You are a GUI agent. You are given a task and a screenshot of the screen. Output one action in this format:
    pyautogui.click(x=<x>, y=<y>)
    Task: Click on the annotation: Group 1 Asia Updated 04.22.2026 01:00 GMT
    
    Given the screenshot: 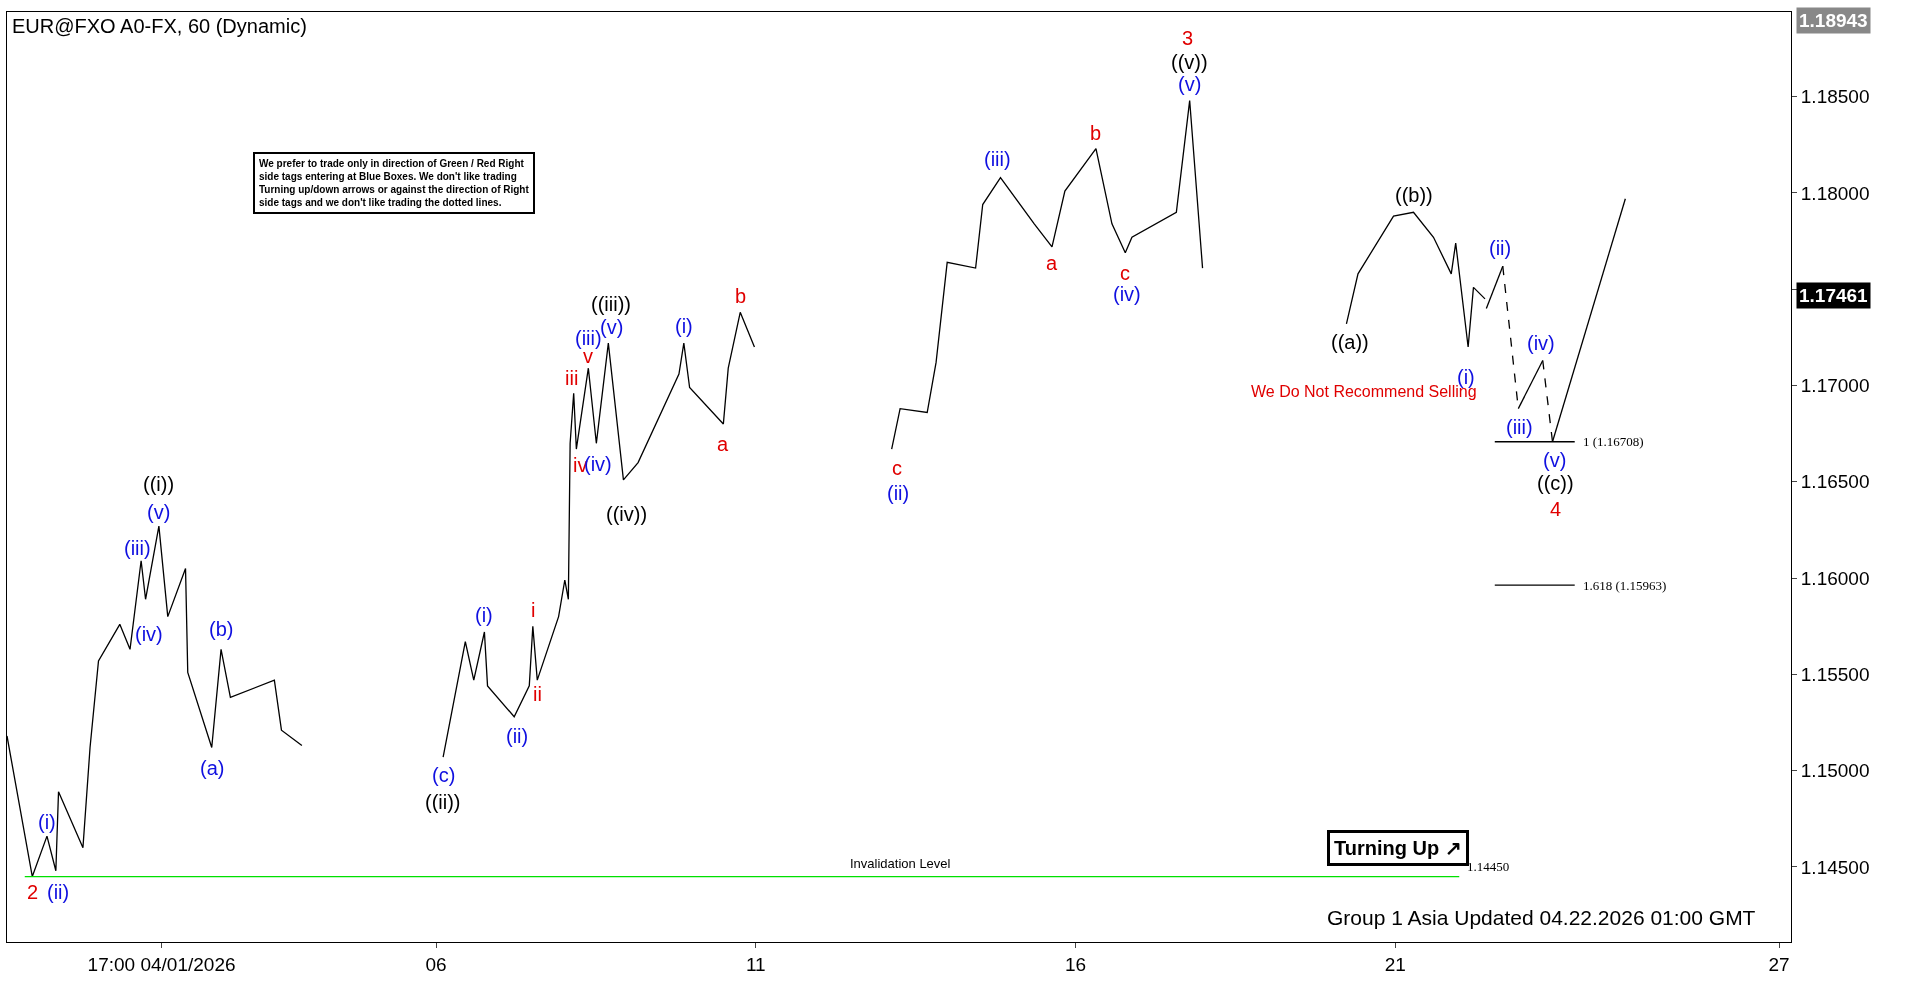 What is the action you would take?
    pyautogui.click(x=1541, y=917)
    